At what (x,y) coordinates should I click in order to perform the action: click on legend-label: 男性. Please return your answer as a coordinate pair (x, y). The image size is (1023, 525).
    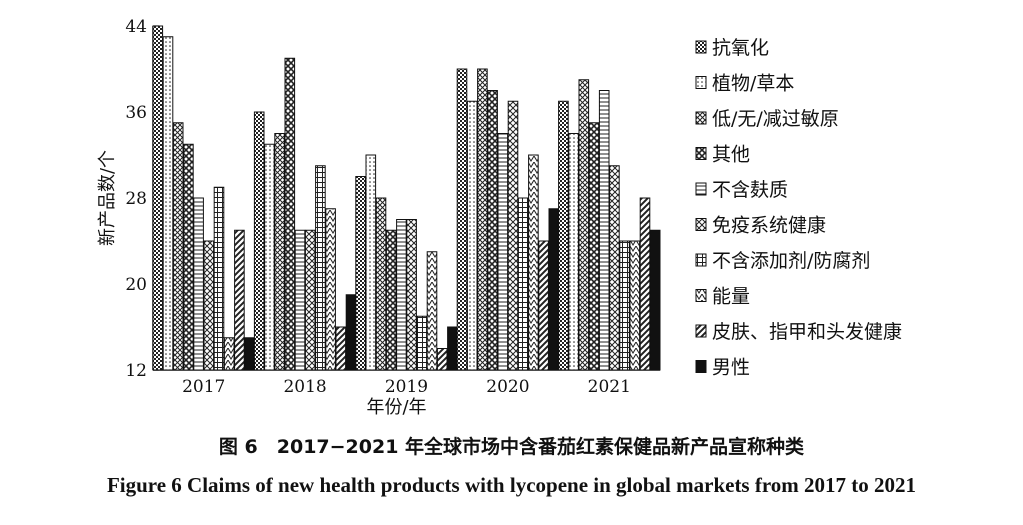
    Looking at the image, I should click on (731, 368).